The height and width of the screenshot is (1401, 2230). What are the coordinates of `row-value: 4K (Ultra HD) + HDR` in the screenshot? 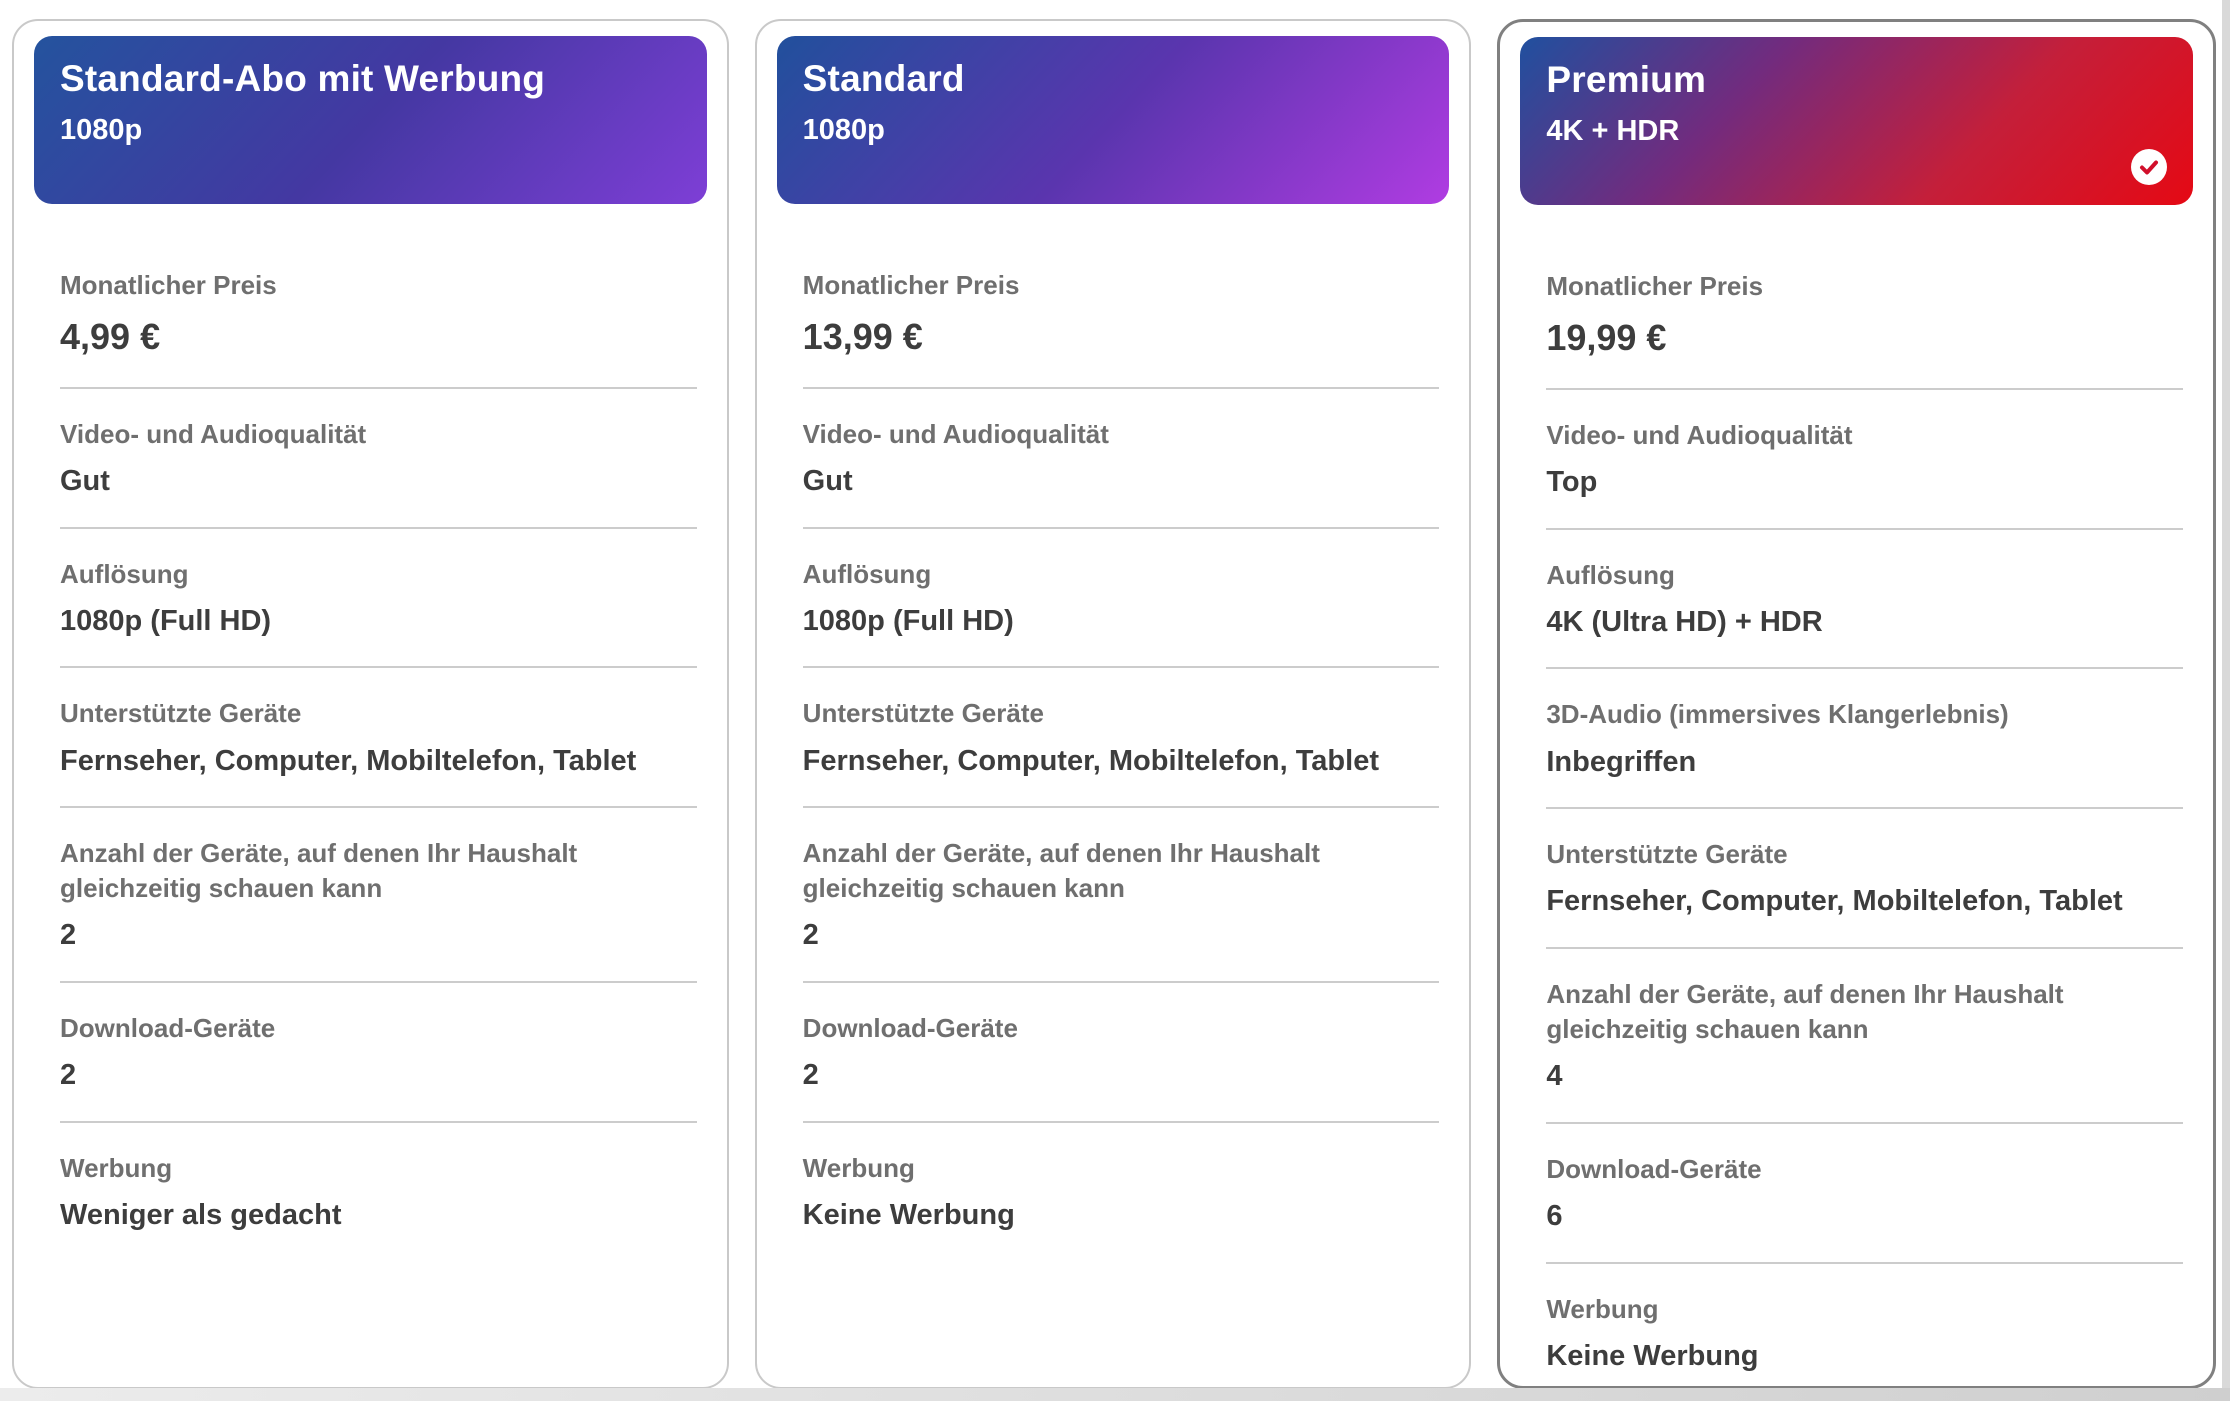 It's located at (1684, 621).